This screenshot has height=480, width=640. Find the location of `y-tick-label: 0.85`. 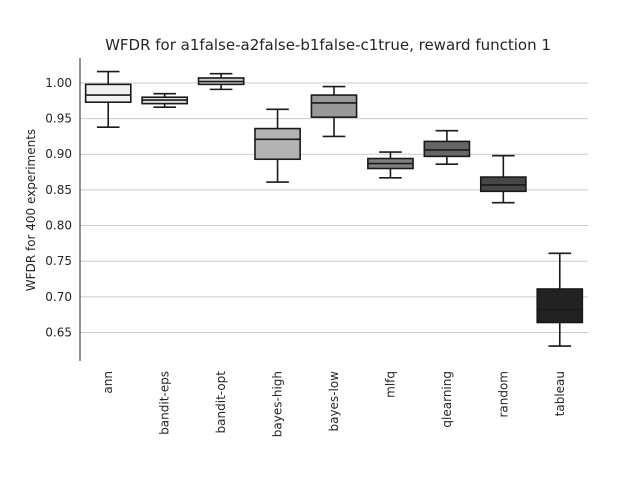

y-tick-label: 0.85 is located at coordinates (58, 190).